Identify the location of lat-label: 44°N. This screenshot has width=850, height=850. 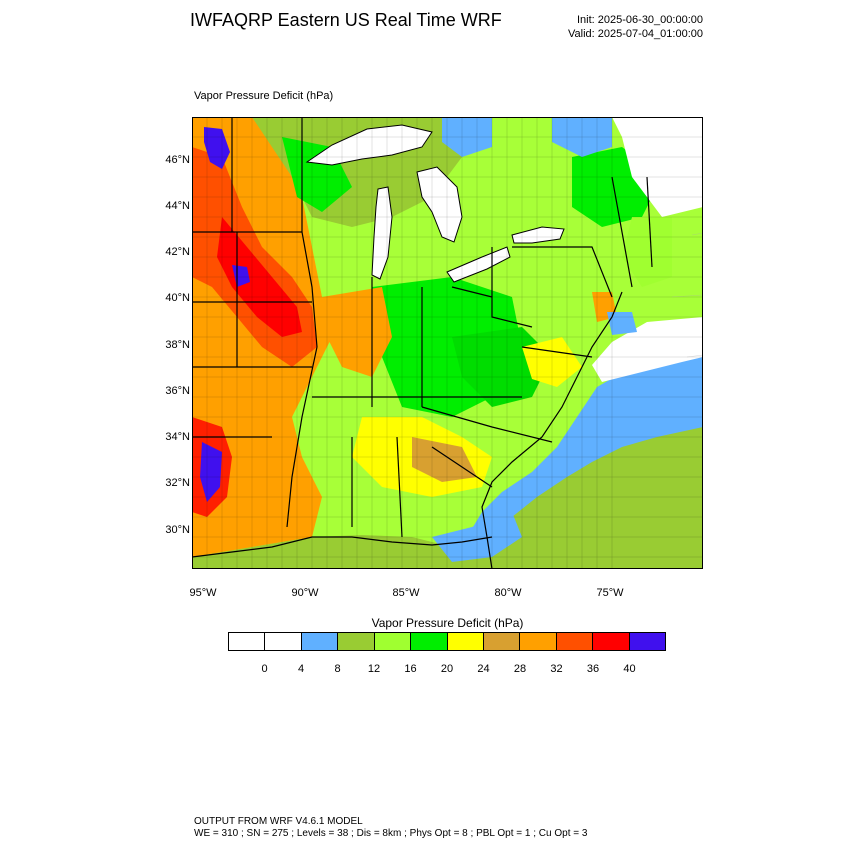
(177, 206).